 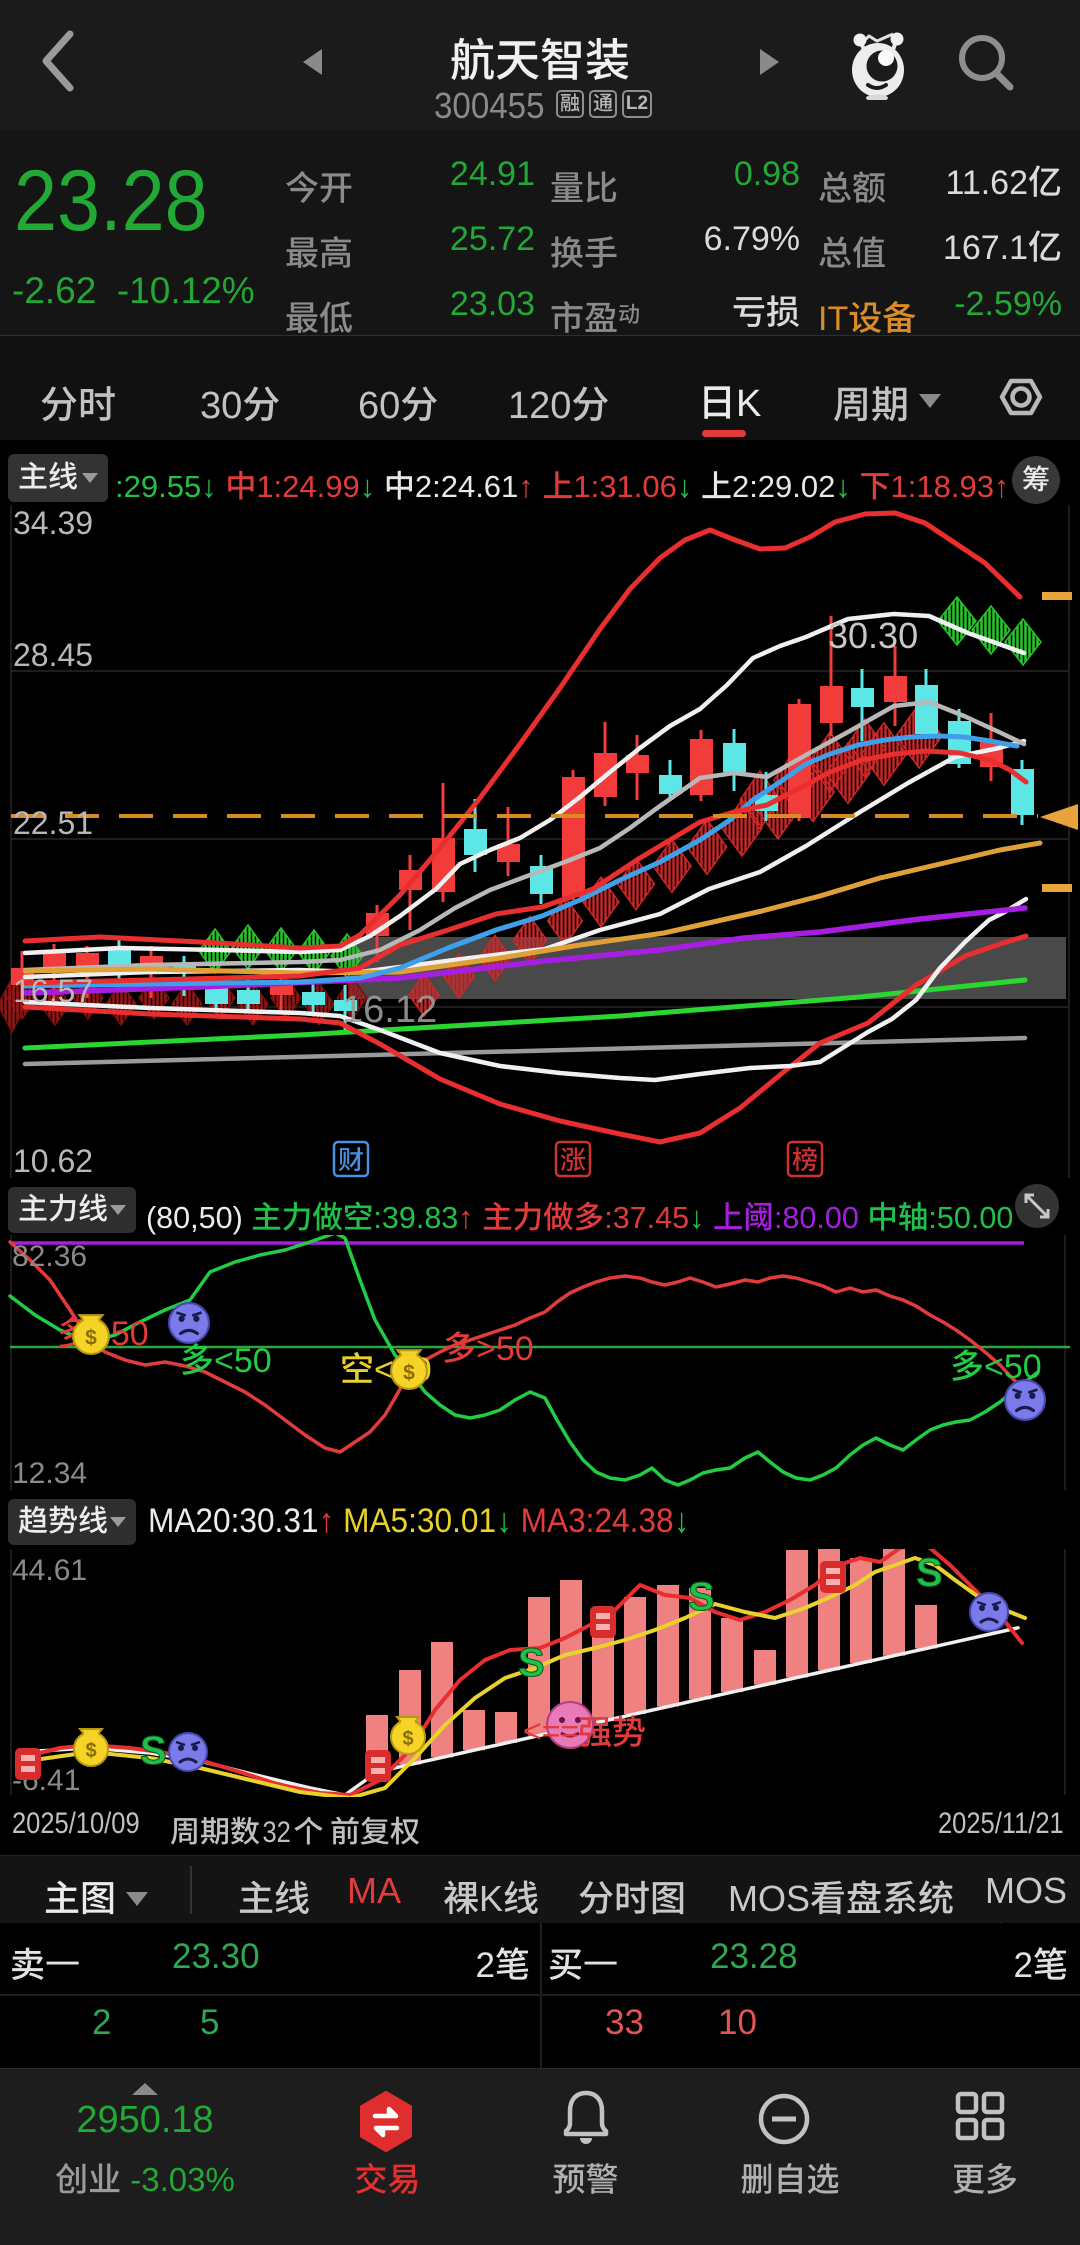 What do you see at coordinates (873, 635) in the screenshot?
I see `svg-text: 30.30` at bounding box center [873, 635].